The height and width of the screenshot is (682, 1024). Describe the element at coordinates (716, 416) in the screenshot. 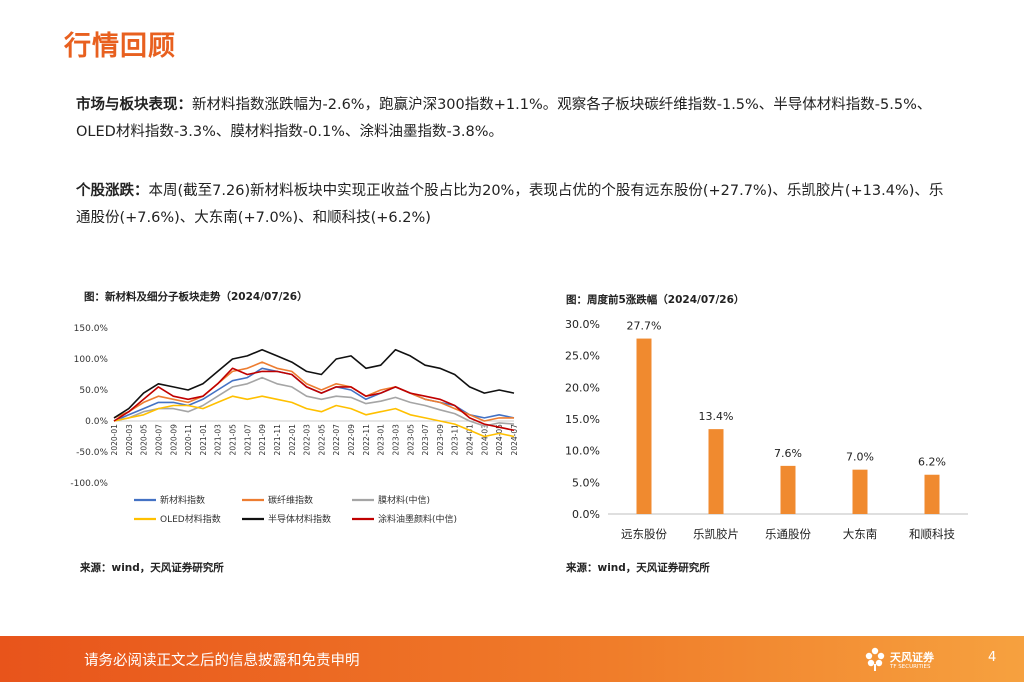

I see `bar-value-label: 13.4%` at that location.